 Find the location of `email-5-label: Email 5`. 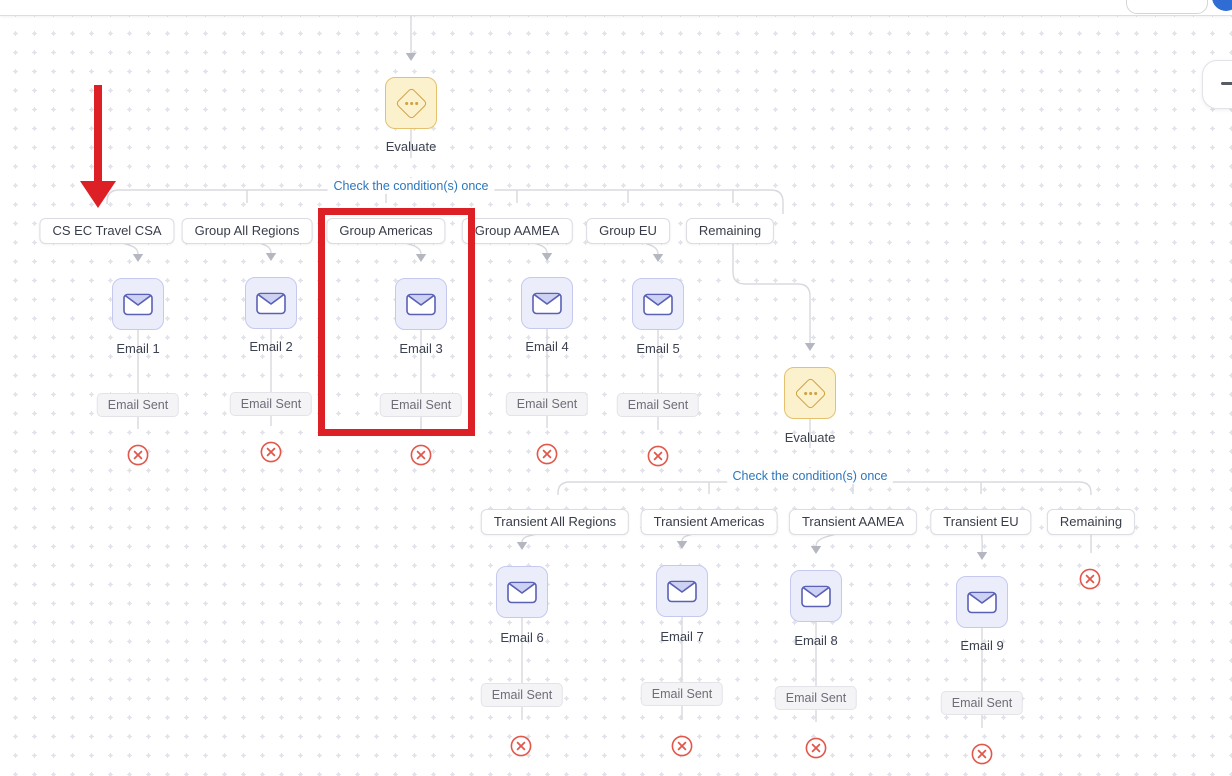

email-5-label: Email 5 is located at coordinates (658, 348).